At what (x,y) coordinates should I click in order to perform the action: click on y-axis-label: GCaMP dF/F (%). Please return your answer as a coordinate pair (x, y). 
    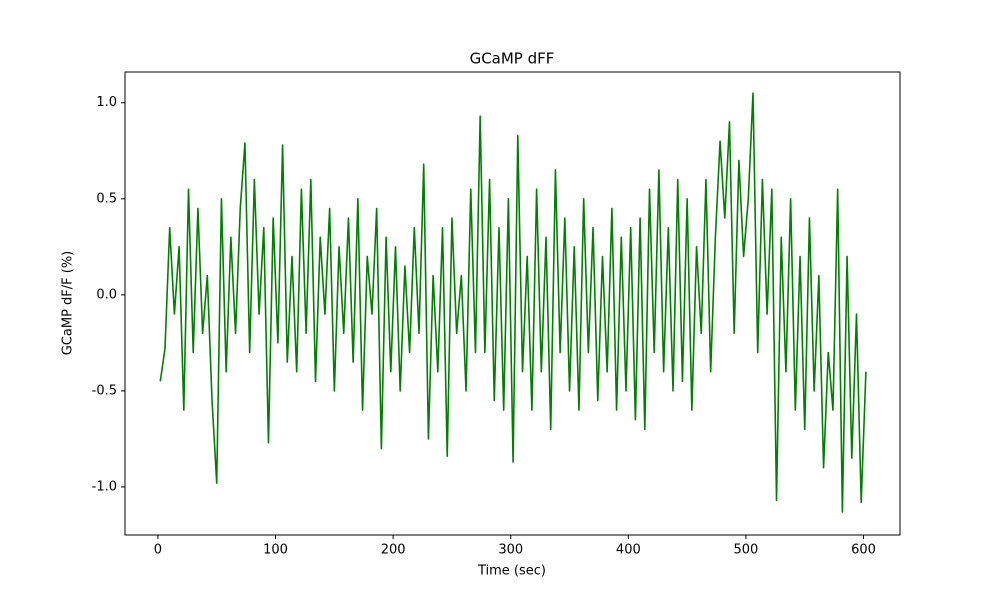
    Looking at the image, I should click on (68, 303).